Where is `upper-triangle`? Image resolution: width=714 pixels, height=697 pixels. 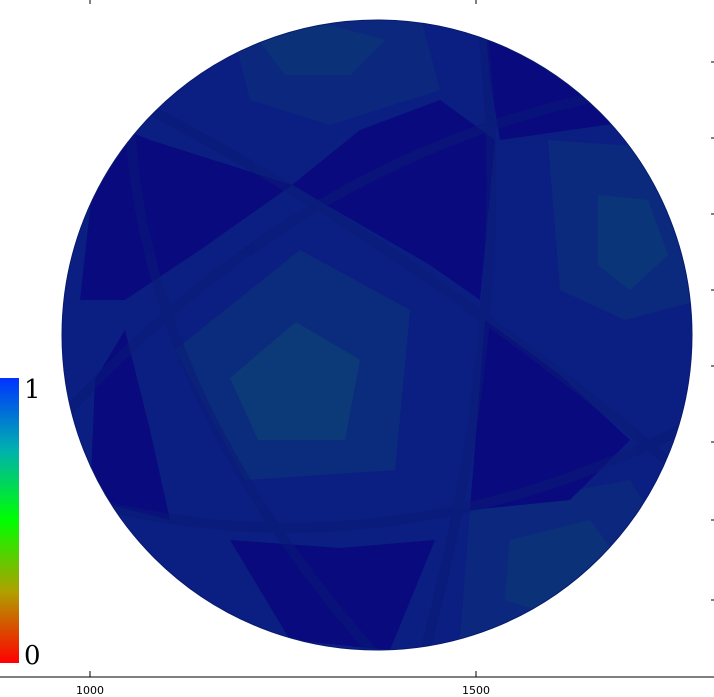 upper-triangle is located at coordinates (393, 200).